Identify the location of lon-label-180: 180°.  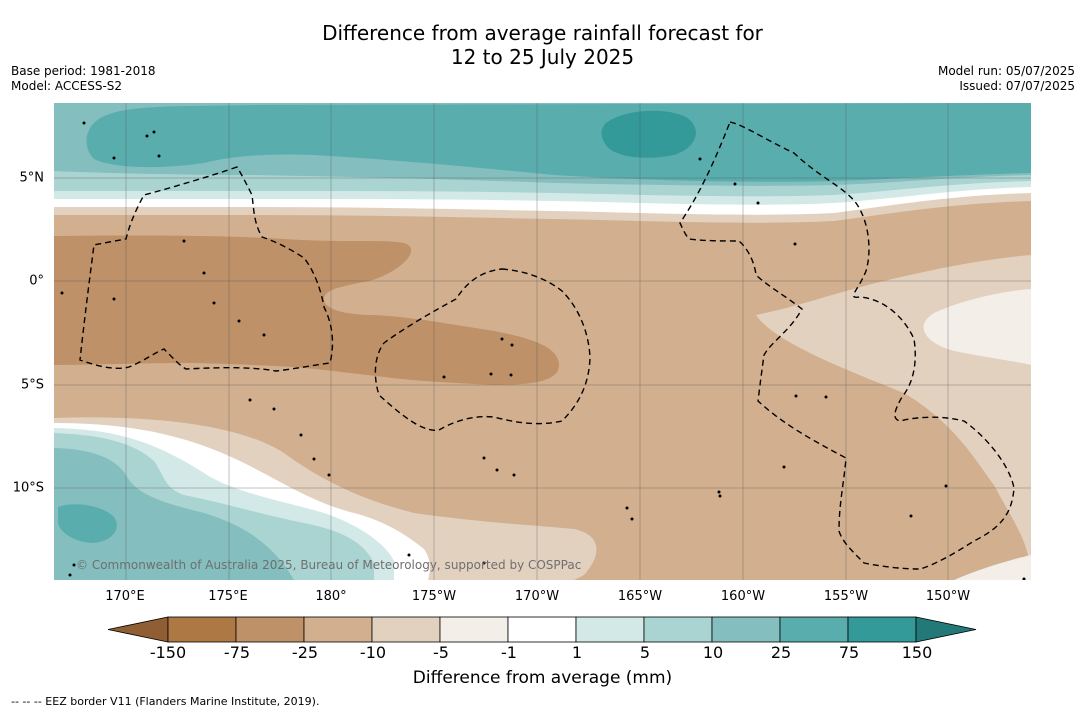
(331, 596).